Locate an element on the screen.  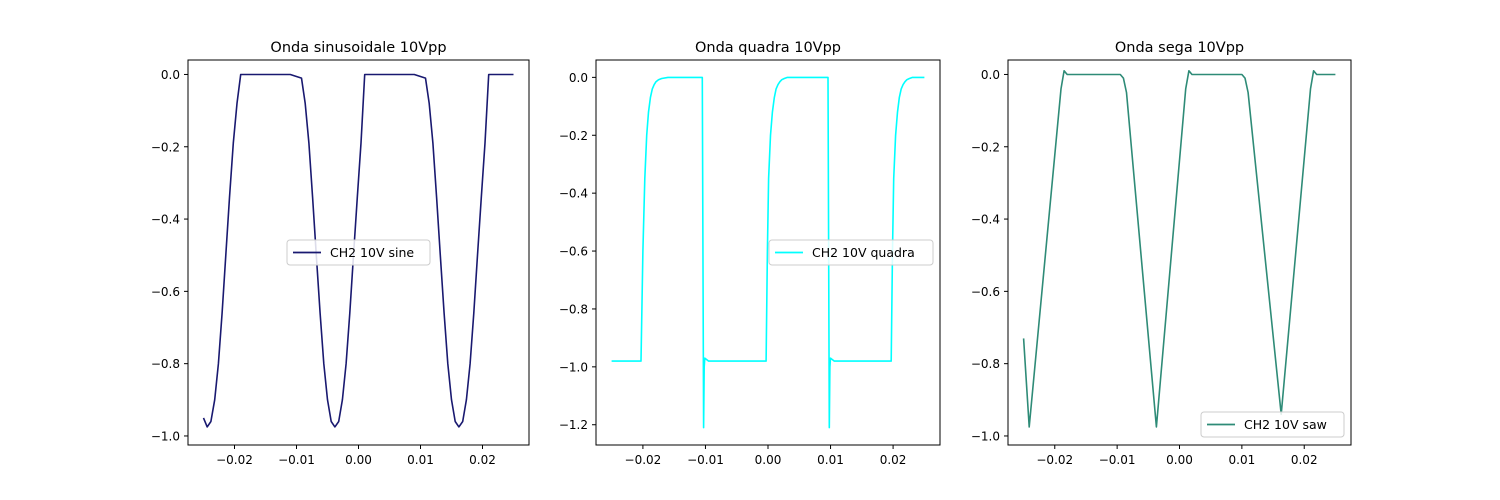
legend: CH2 10V quadra is located at coordinates (851, 252).